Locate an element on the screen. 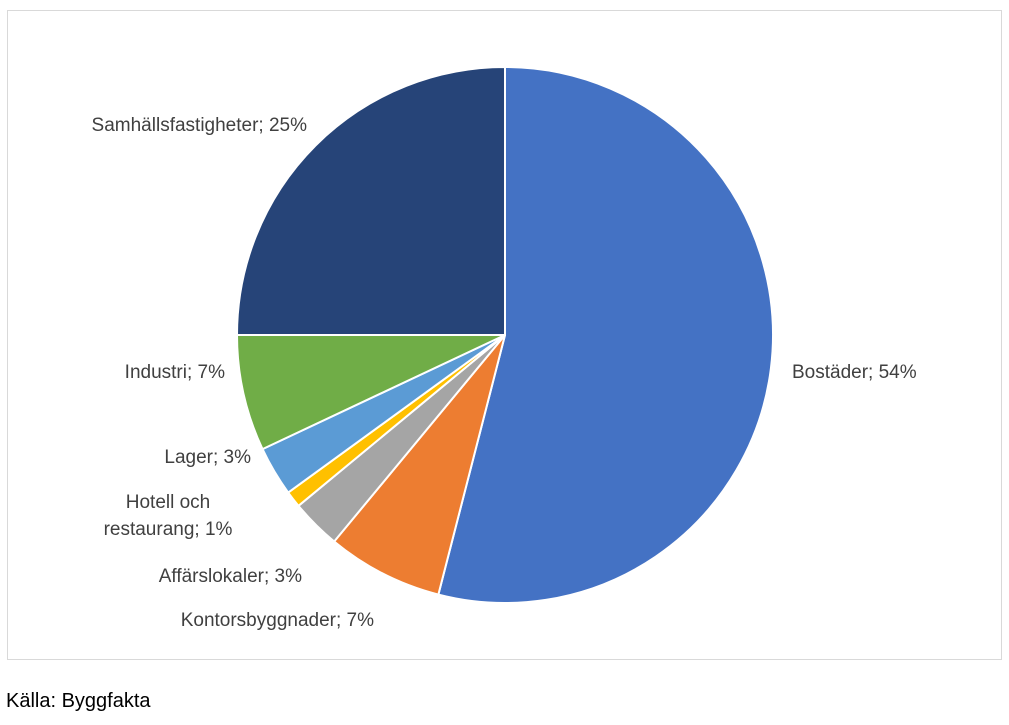 The image size is (1009, 725). slice-label: Hotell och restaurang; 1% is located at coordinates (168, 516).